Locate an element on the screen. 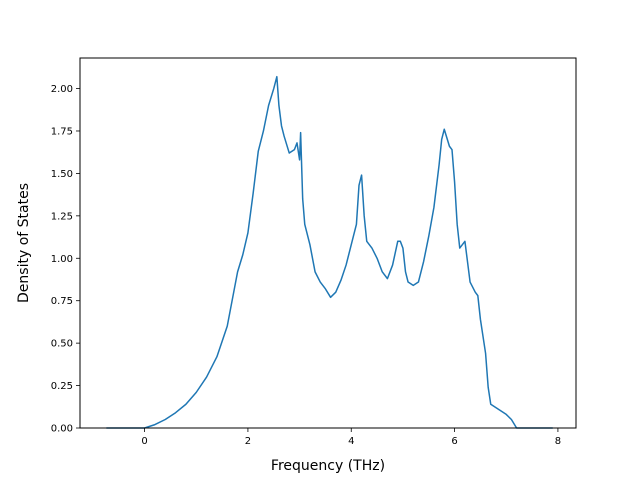 The width and height of the screenshot is (640, 485). x-tick-label: 8 is located at coordinates (558, 441).